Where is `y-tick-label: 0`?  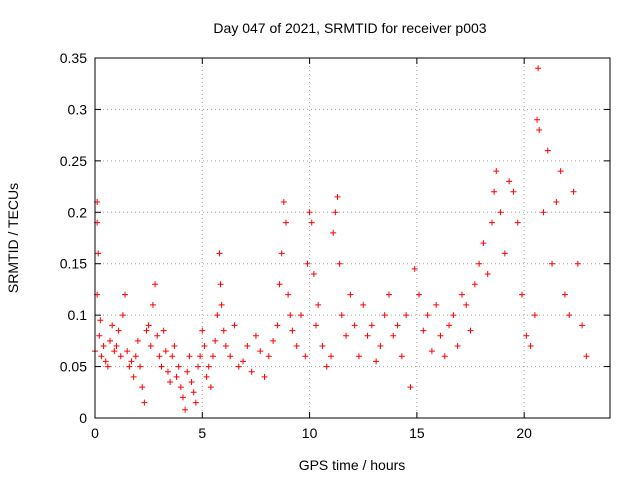
y-tick-label: 0 is located at coordinates (83, 418).